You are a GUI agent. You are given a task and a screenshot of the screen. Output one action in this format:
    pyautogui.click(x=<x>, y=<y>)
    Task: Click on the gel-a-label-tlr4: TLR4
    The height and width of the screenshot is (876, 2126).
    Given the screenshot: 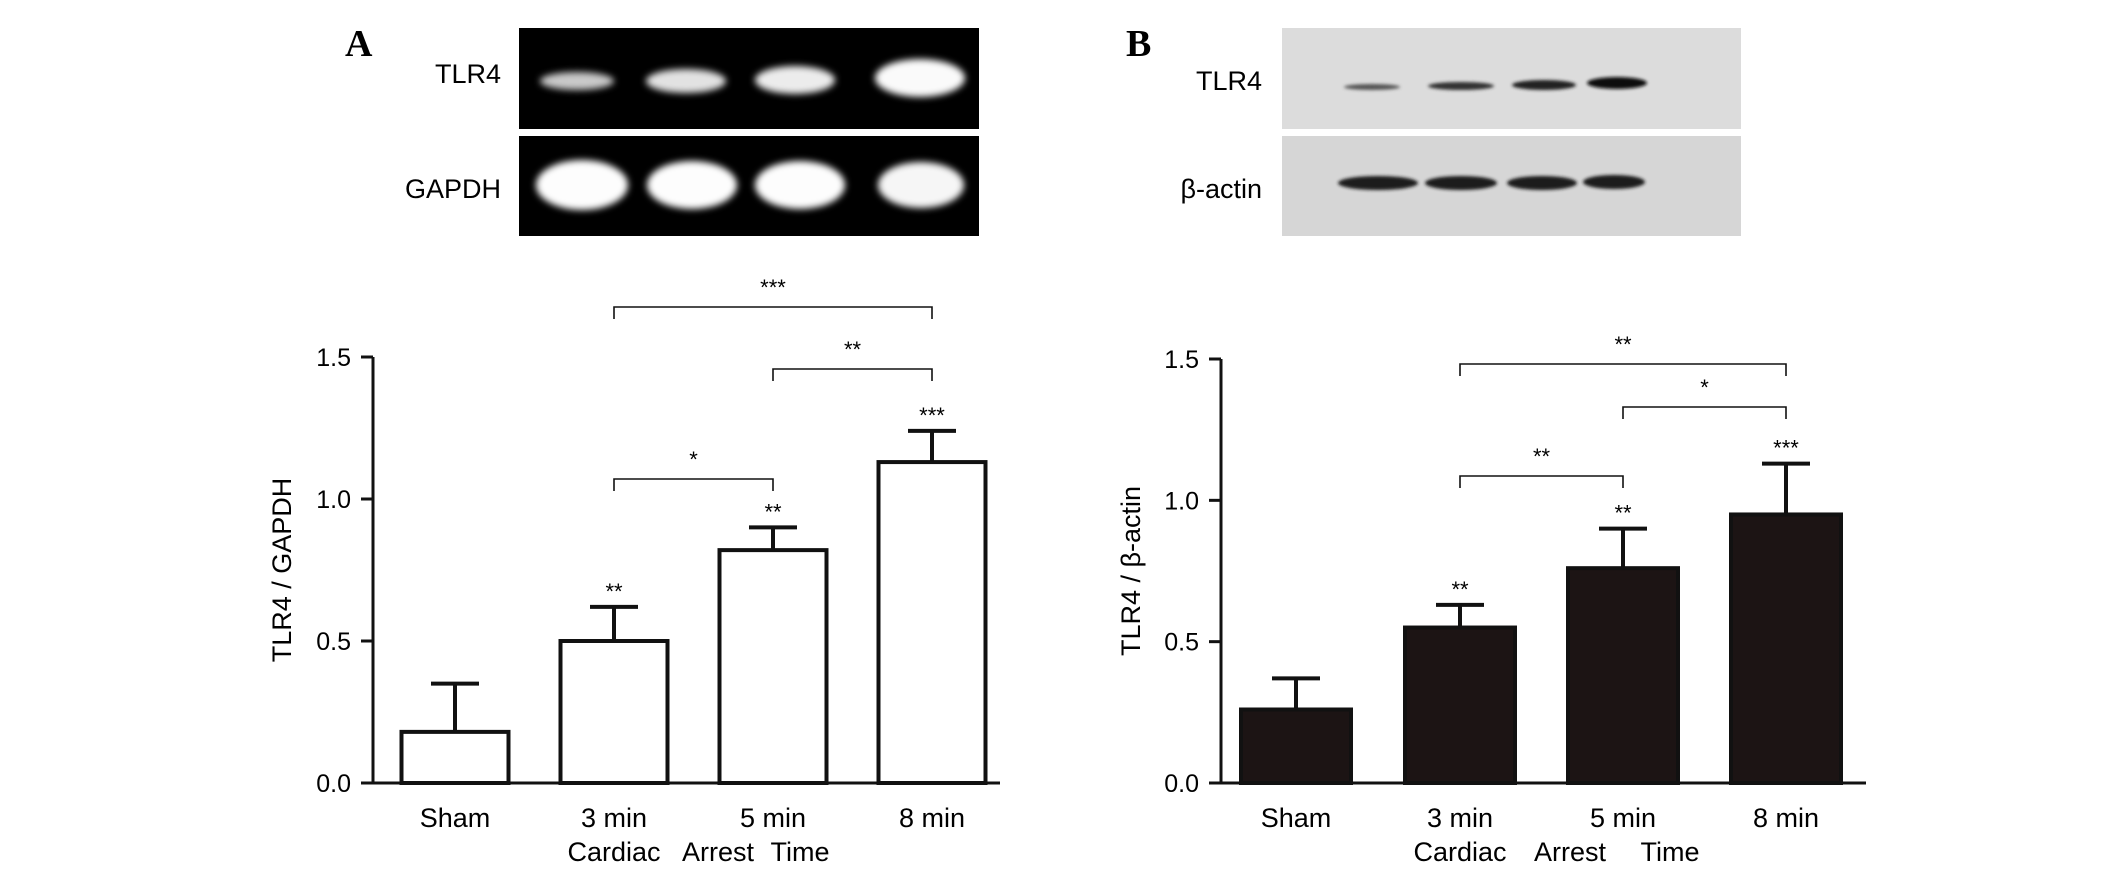 What is the action you would take?
    pyautogui.click(x=468, y=74)
    